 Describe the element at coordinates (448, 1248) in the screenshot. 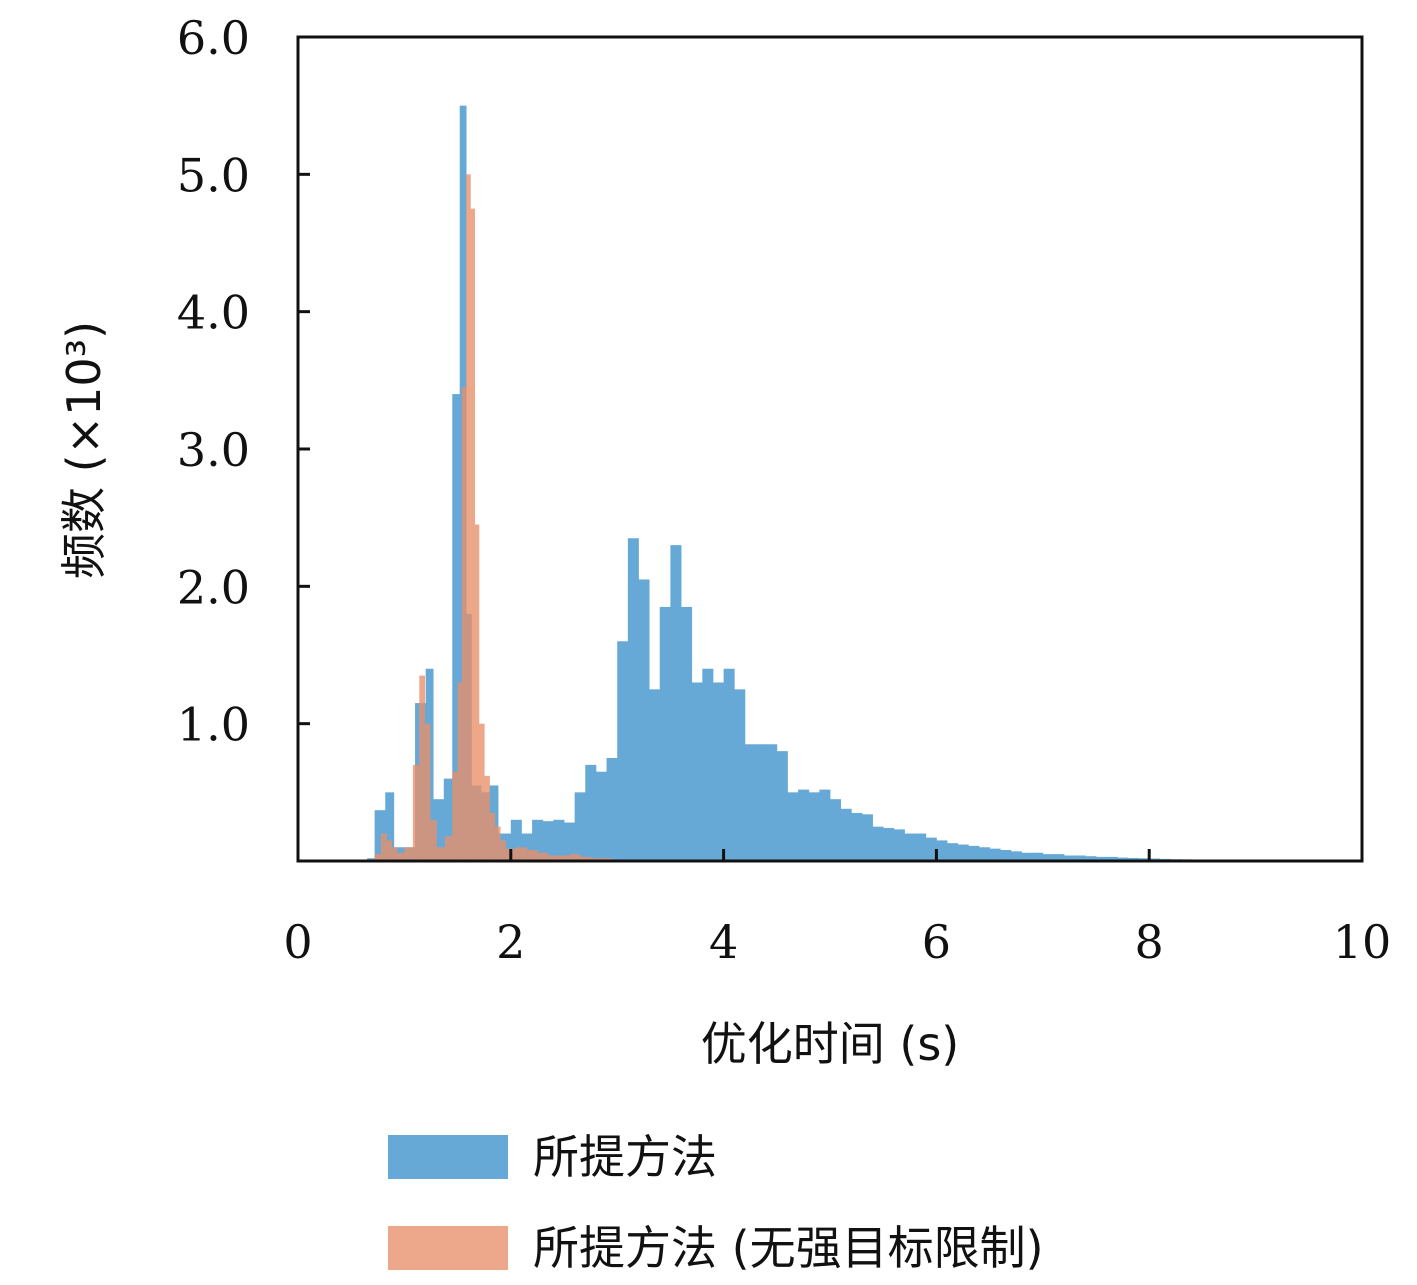

I see `legend-swatch-no-strong-target` at that location.